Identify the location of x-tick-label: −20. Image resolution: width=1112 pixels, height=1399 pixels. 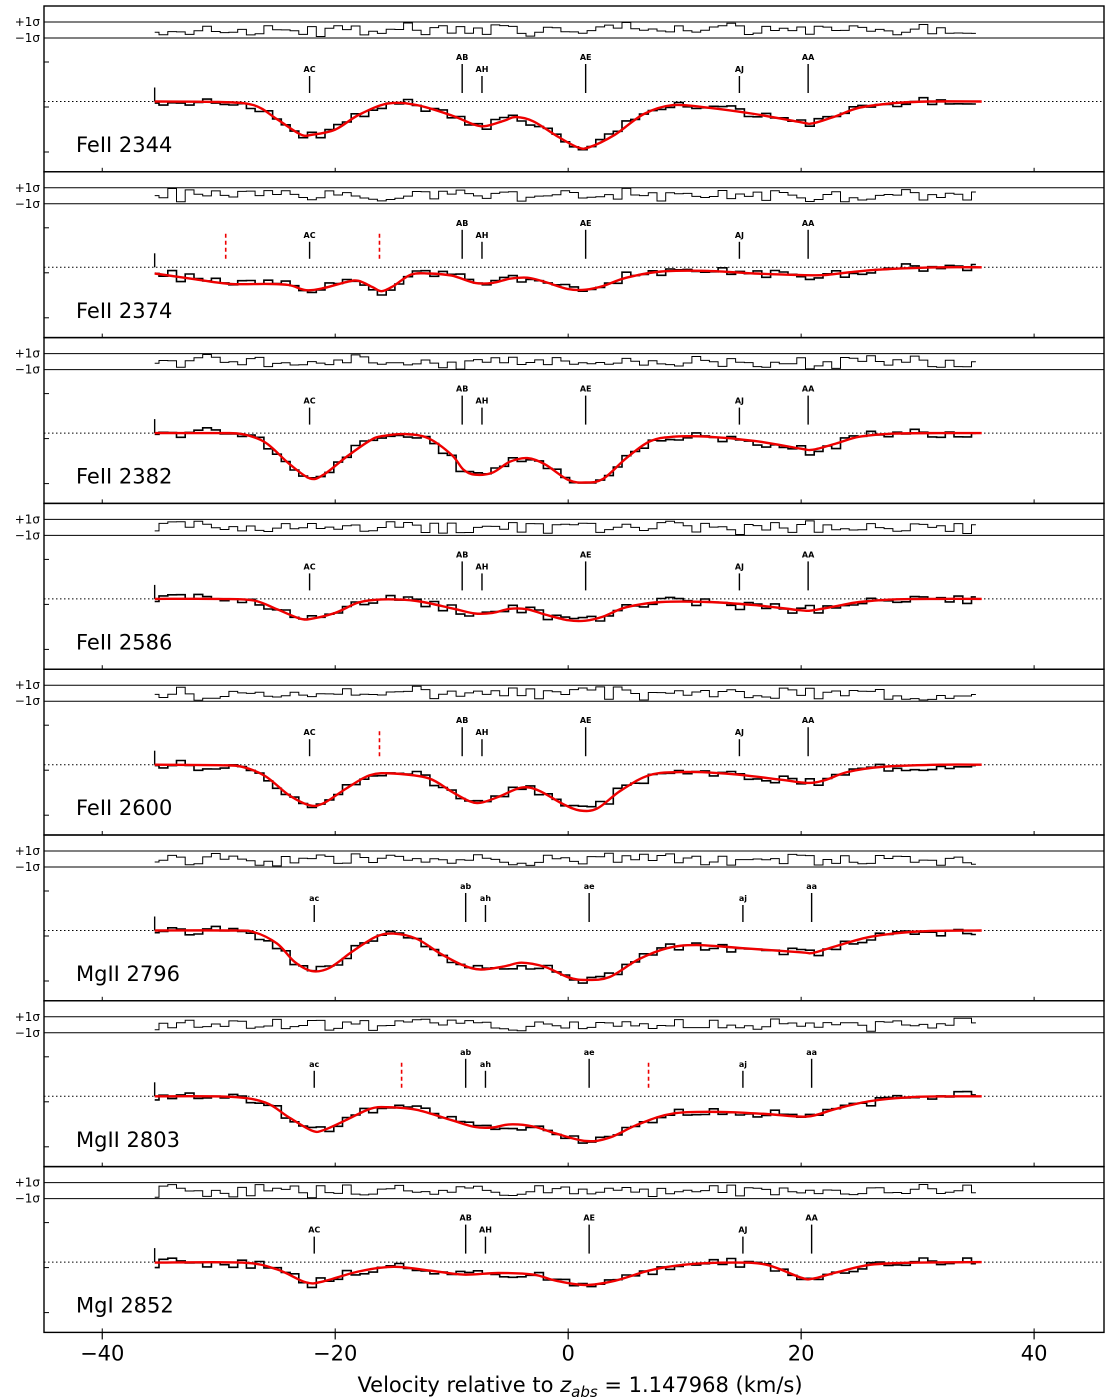
(335, 1353).